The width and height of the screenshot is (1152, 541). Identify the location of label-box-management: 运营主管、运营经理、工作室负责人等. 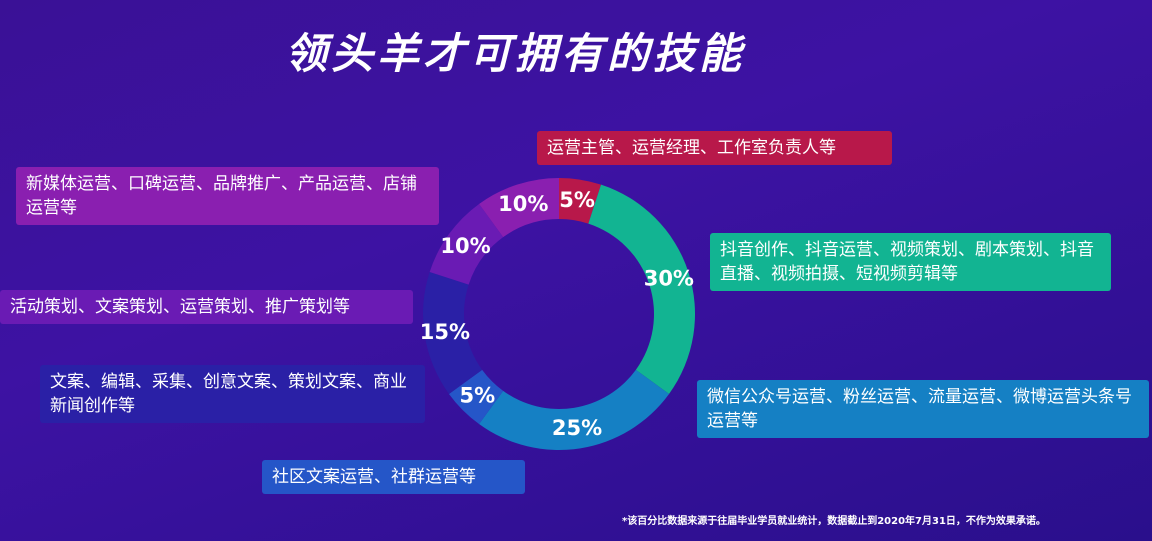
(714, 148).